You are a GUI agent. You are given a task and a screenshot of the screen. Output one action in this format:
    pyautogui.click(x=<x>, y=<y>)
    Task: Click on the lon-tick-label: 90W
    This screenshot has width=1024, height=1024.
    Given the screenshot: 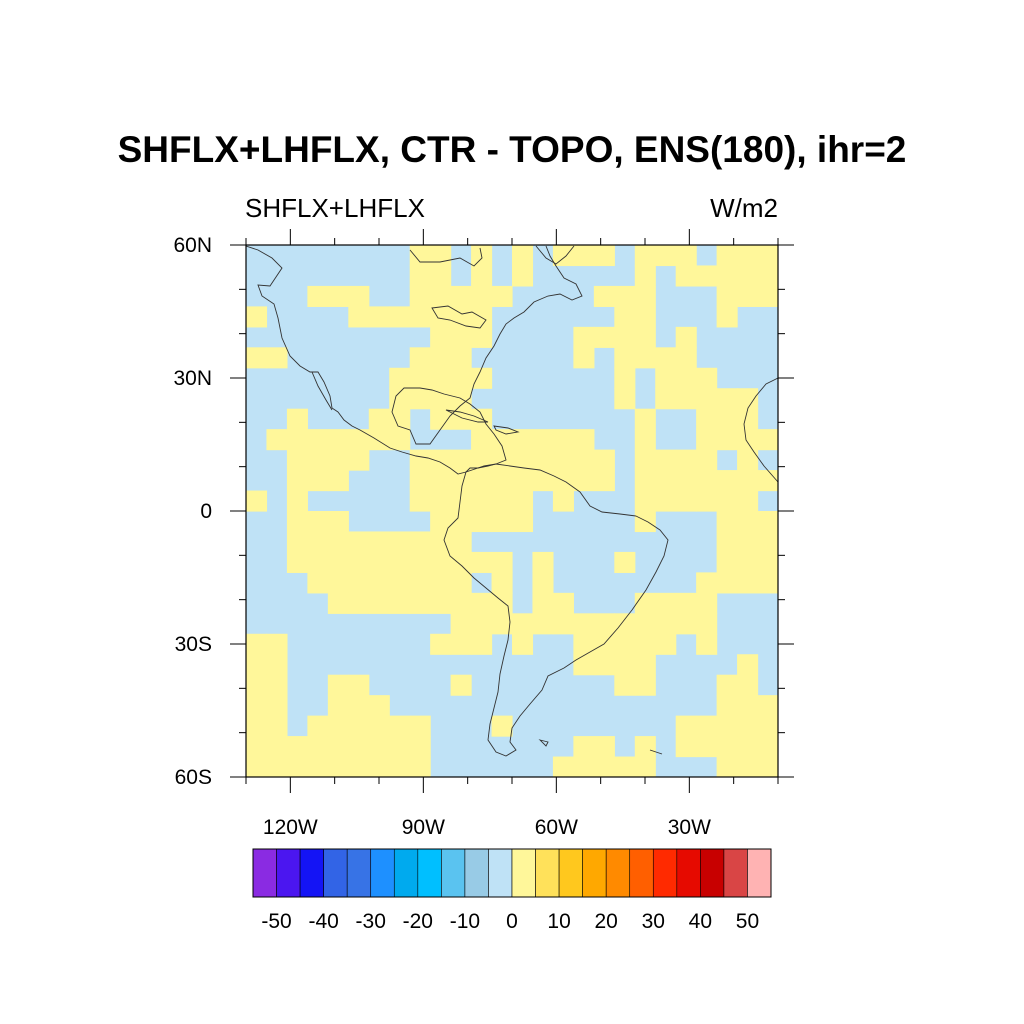 What is the action you would take?
    pyautogui.click(x=423, y=827)
    